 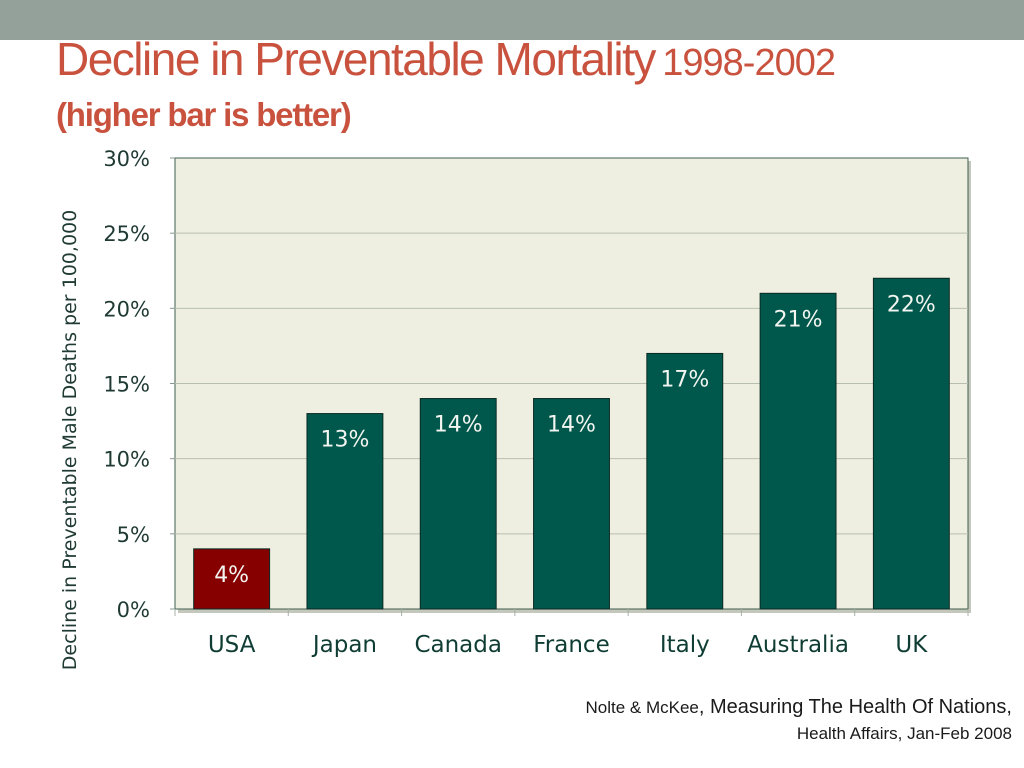 I want to click on bar-usa, so click(x=232, y=579).